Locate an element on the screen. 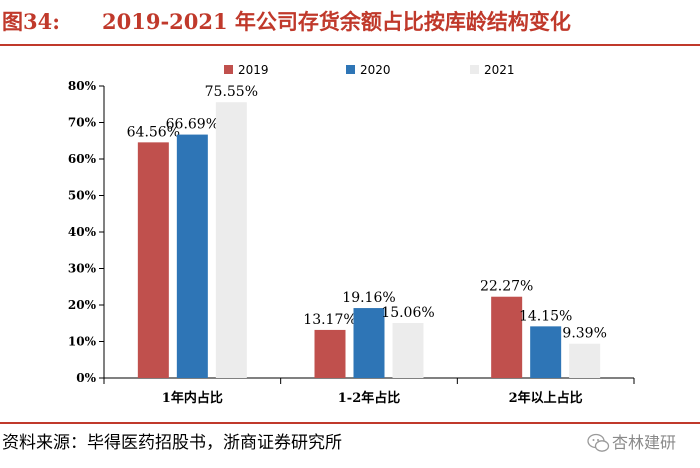  data-label: 19.16% is located at coordinates (368, 298).